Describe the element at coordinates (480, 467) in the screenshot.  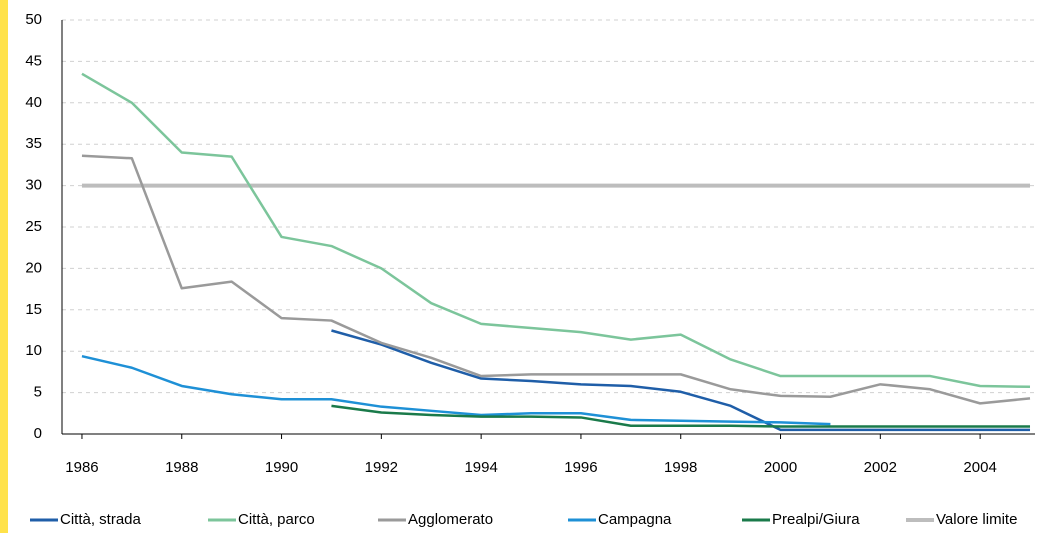
I see `x-tick-label: 1994` at that location.